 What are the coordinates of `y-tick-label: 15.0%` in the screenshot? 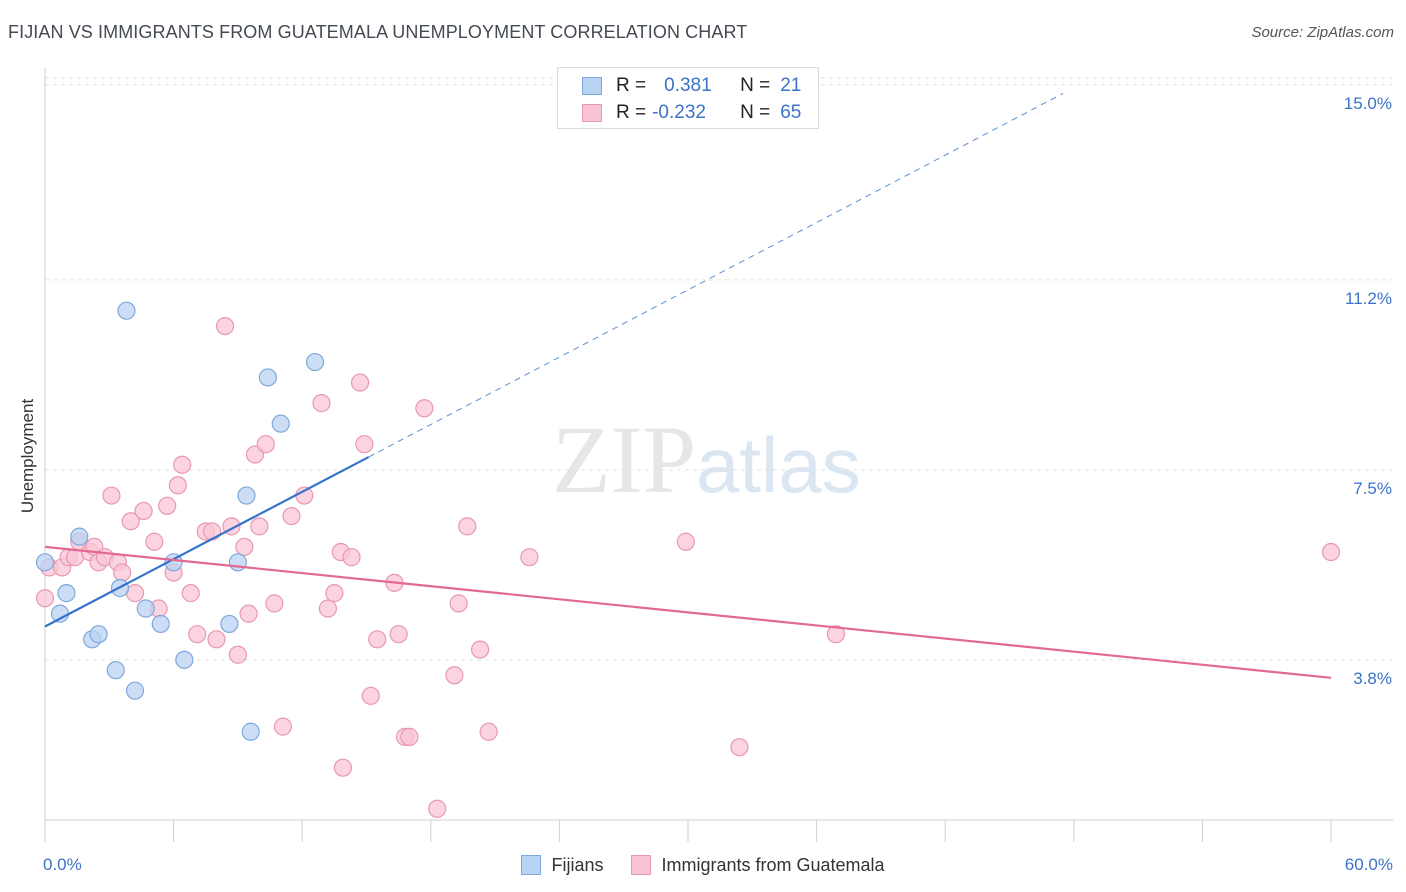 It's located at (1368, 103).